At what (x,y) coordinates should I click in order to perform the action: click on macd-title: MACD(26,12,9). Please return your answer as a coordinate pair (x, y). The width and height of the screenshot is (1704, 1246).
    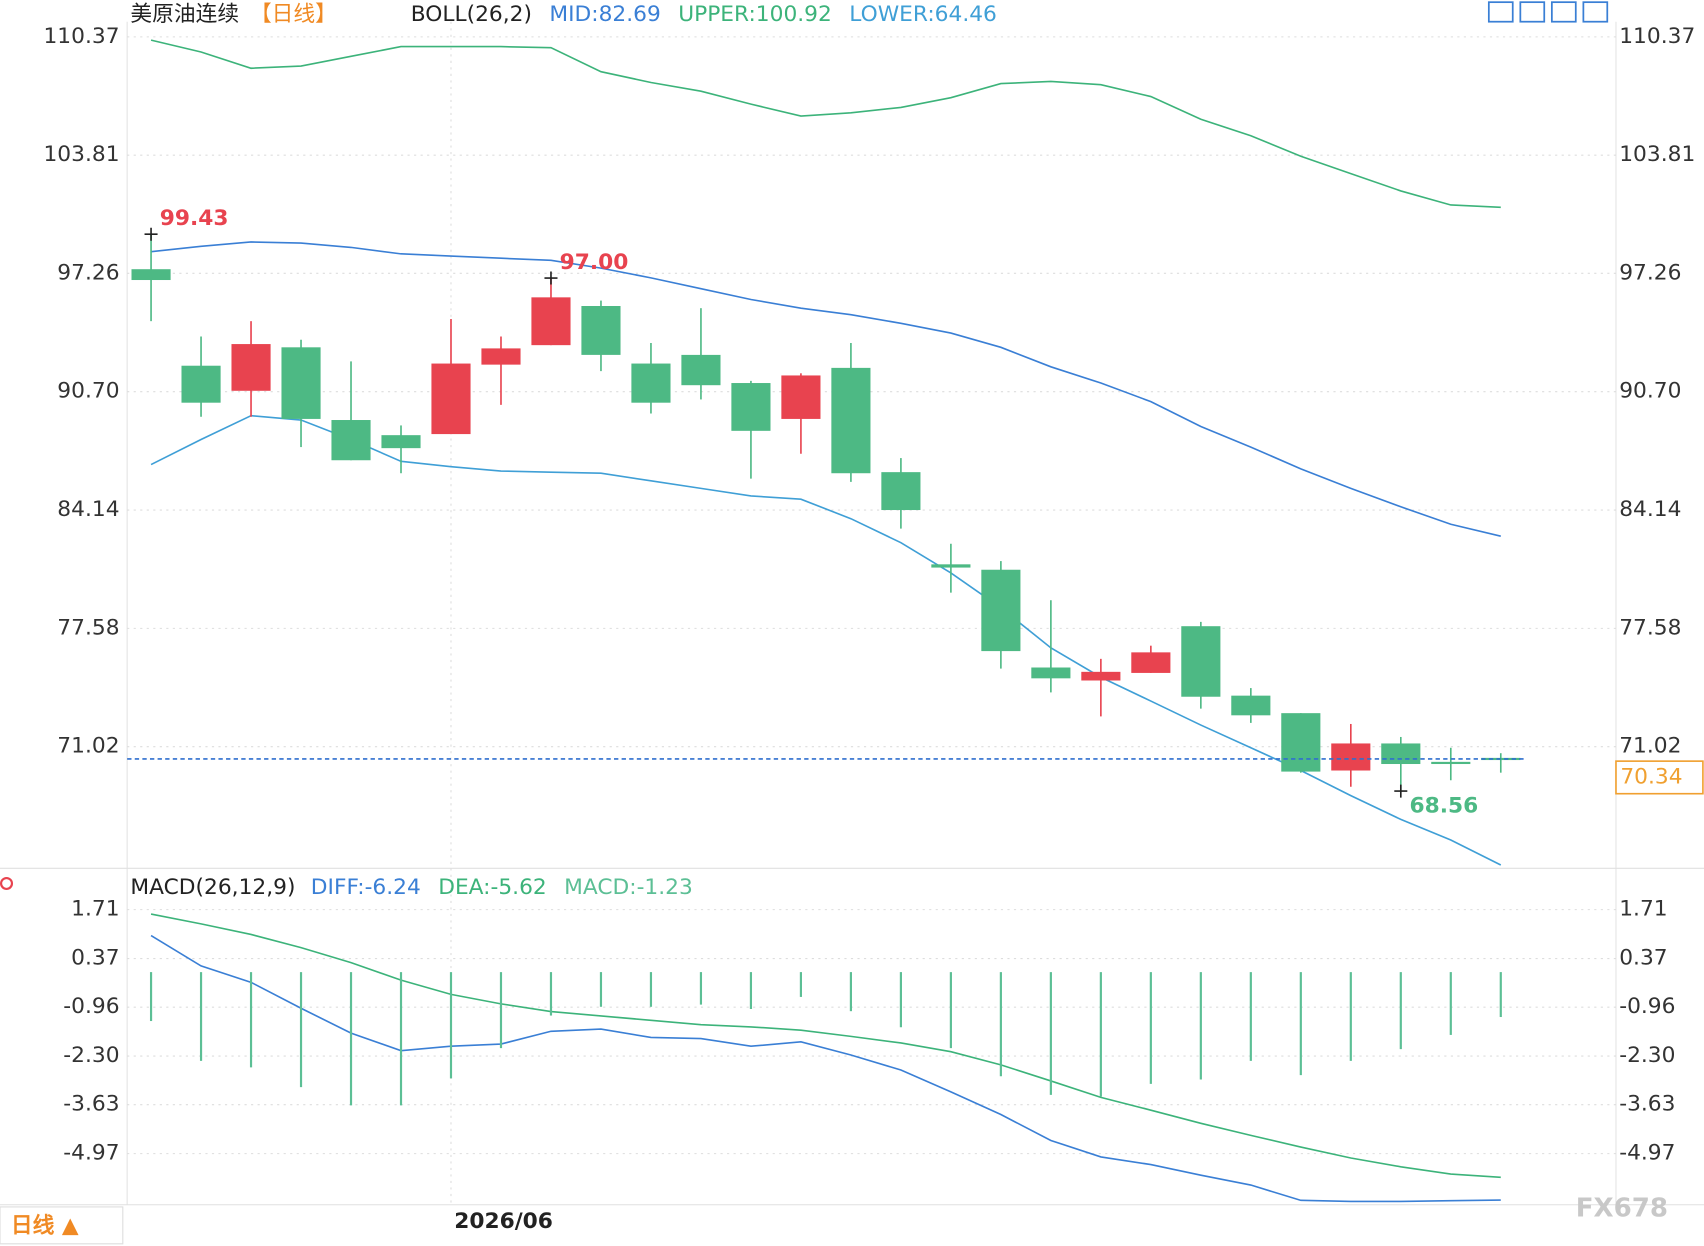
    Looking at the image, I should click on (212, 887).